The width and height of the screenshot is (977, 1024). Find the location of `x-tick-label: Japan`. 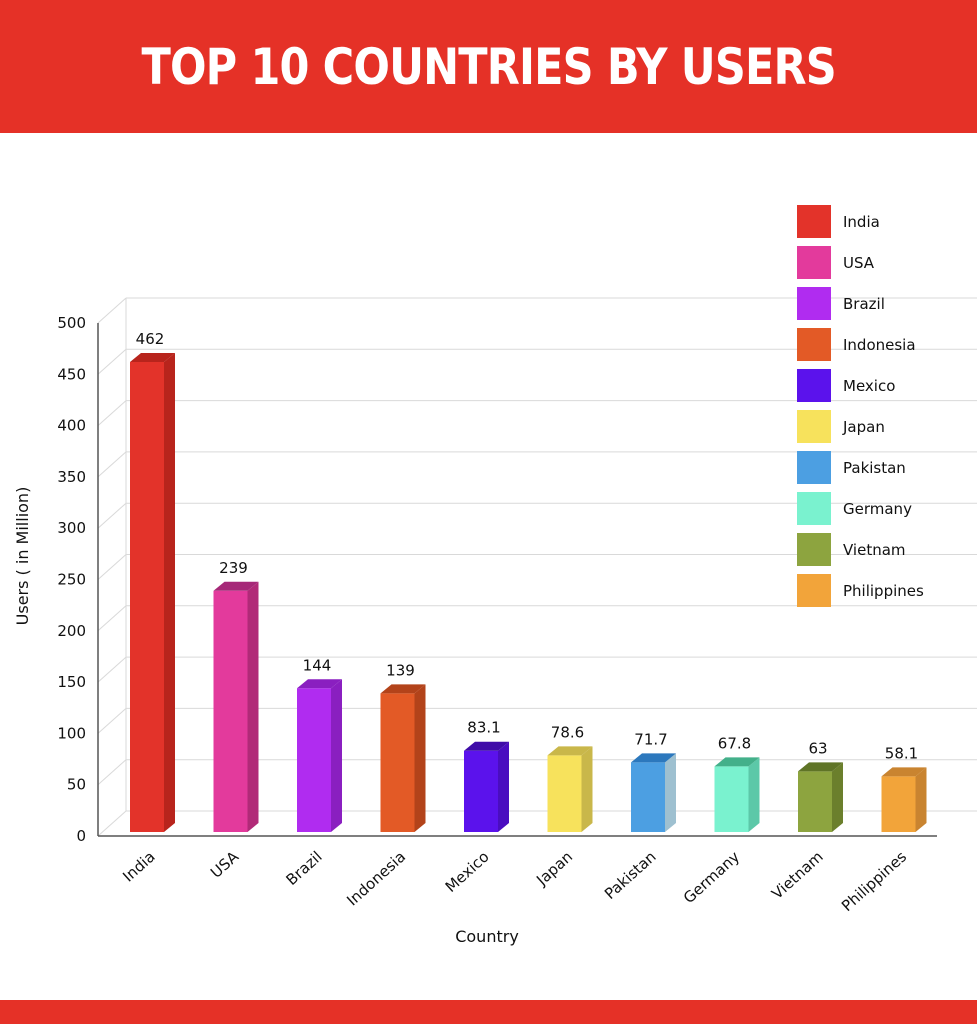

x-tick-label: Japan is located at coordinates (554, 869).